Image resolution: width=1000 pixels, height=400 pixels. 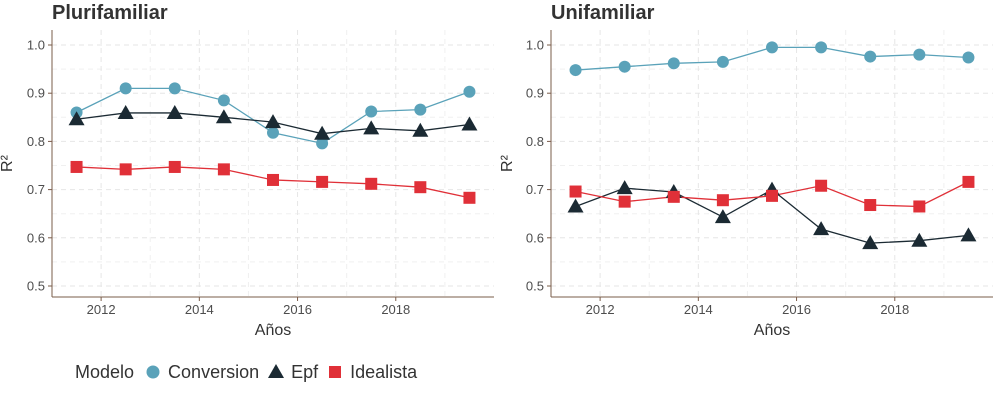 I want to click on unifamiliar-y-tick-label: 1.0, so click(x=535, y=45).